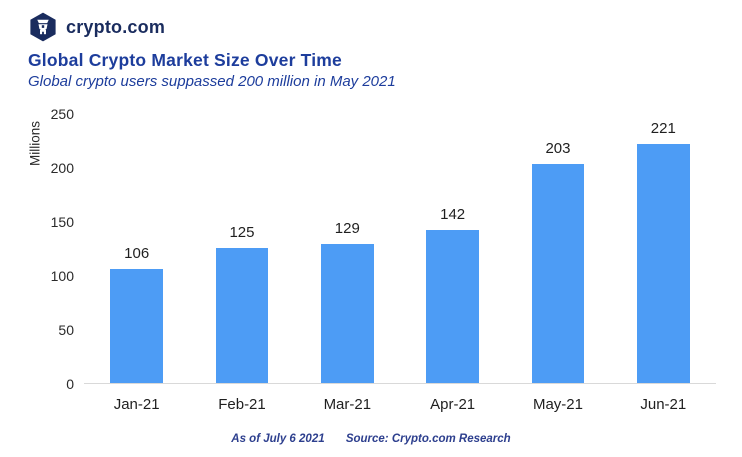 Image resolution: width=742 pixels, height=457 pixels. I want to click on as-of-note: As of July 6 2021, so click(278, 439).